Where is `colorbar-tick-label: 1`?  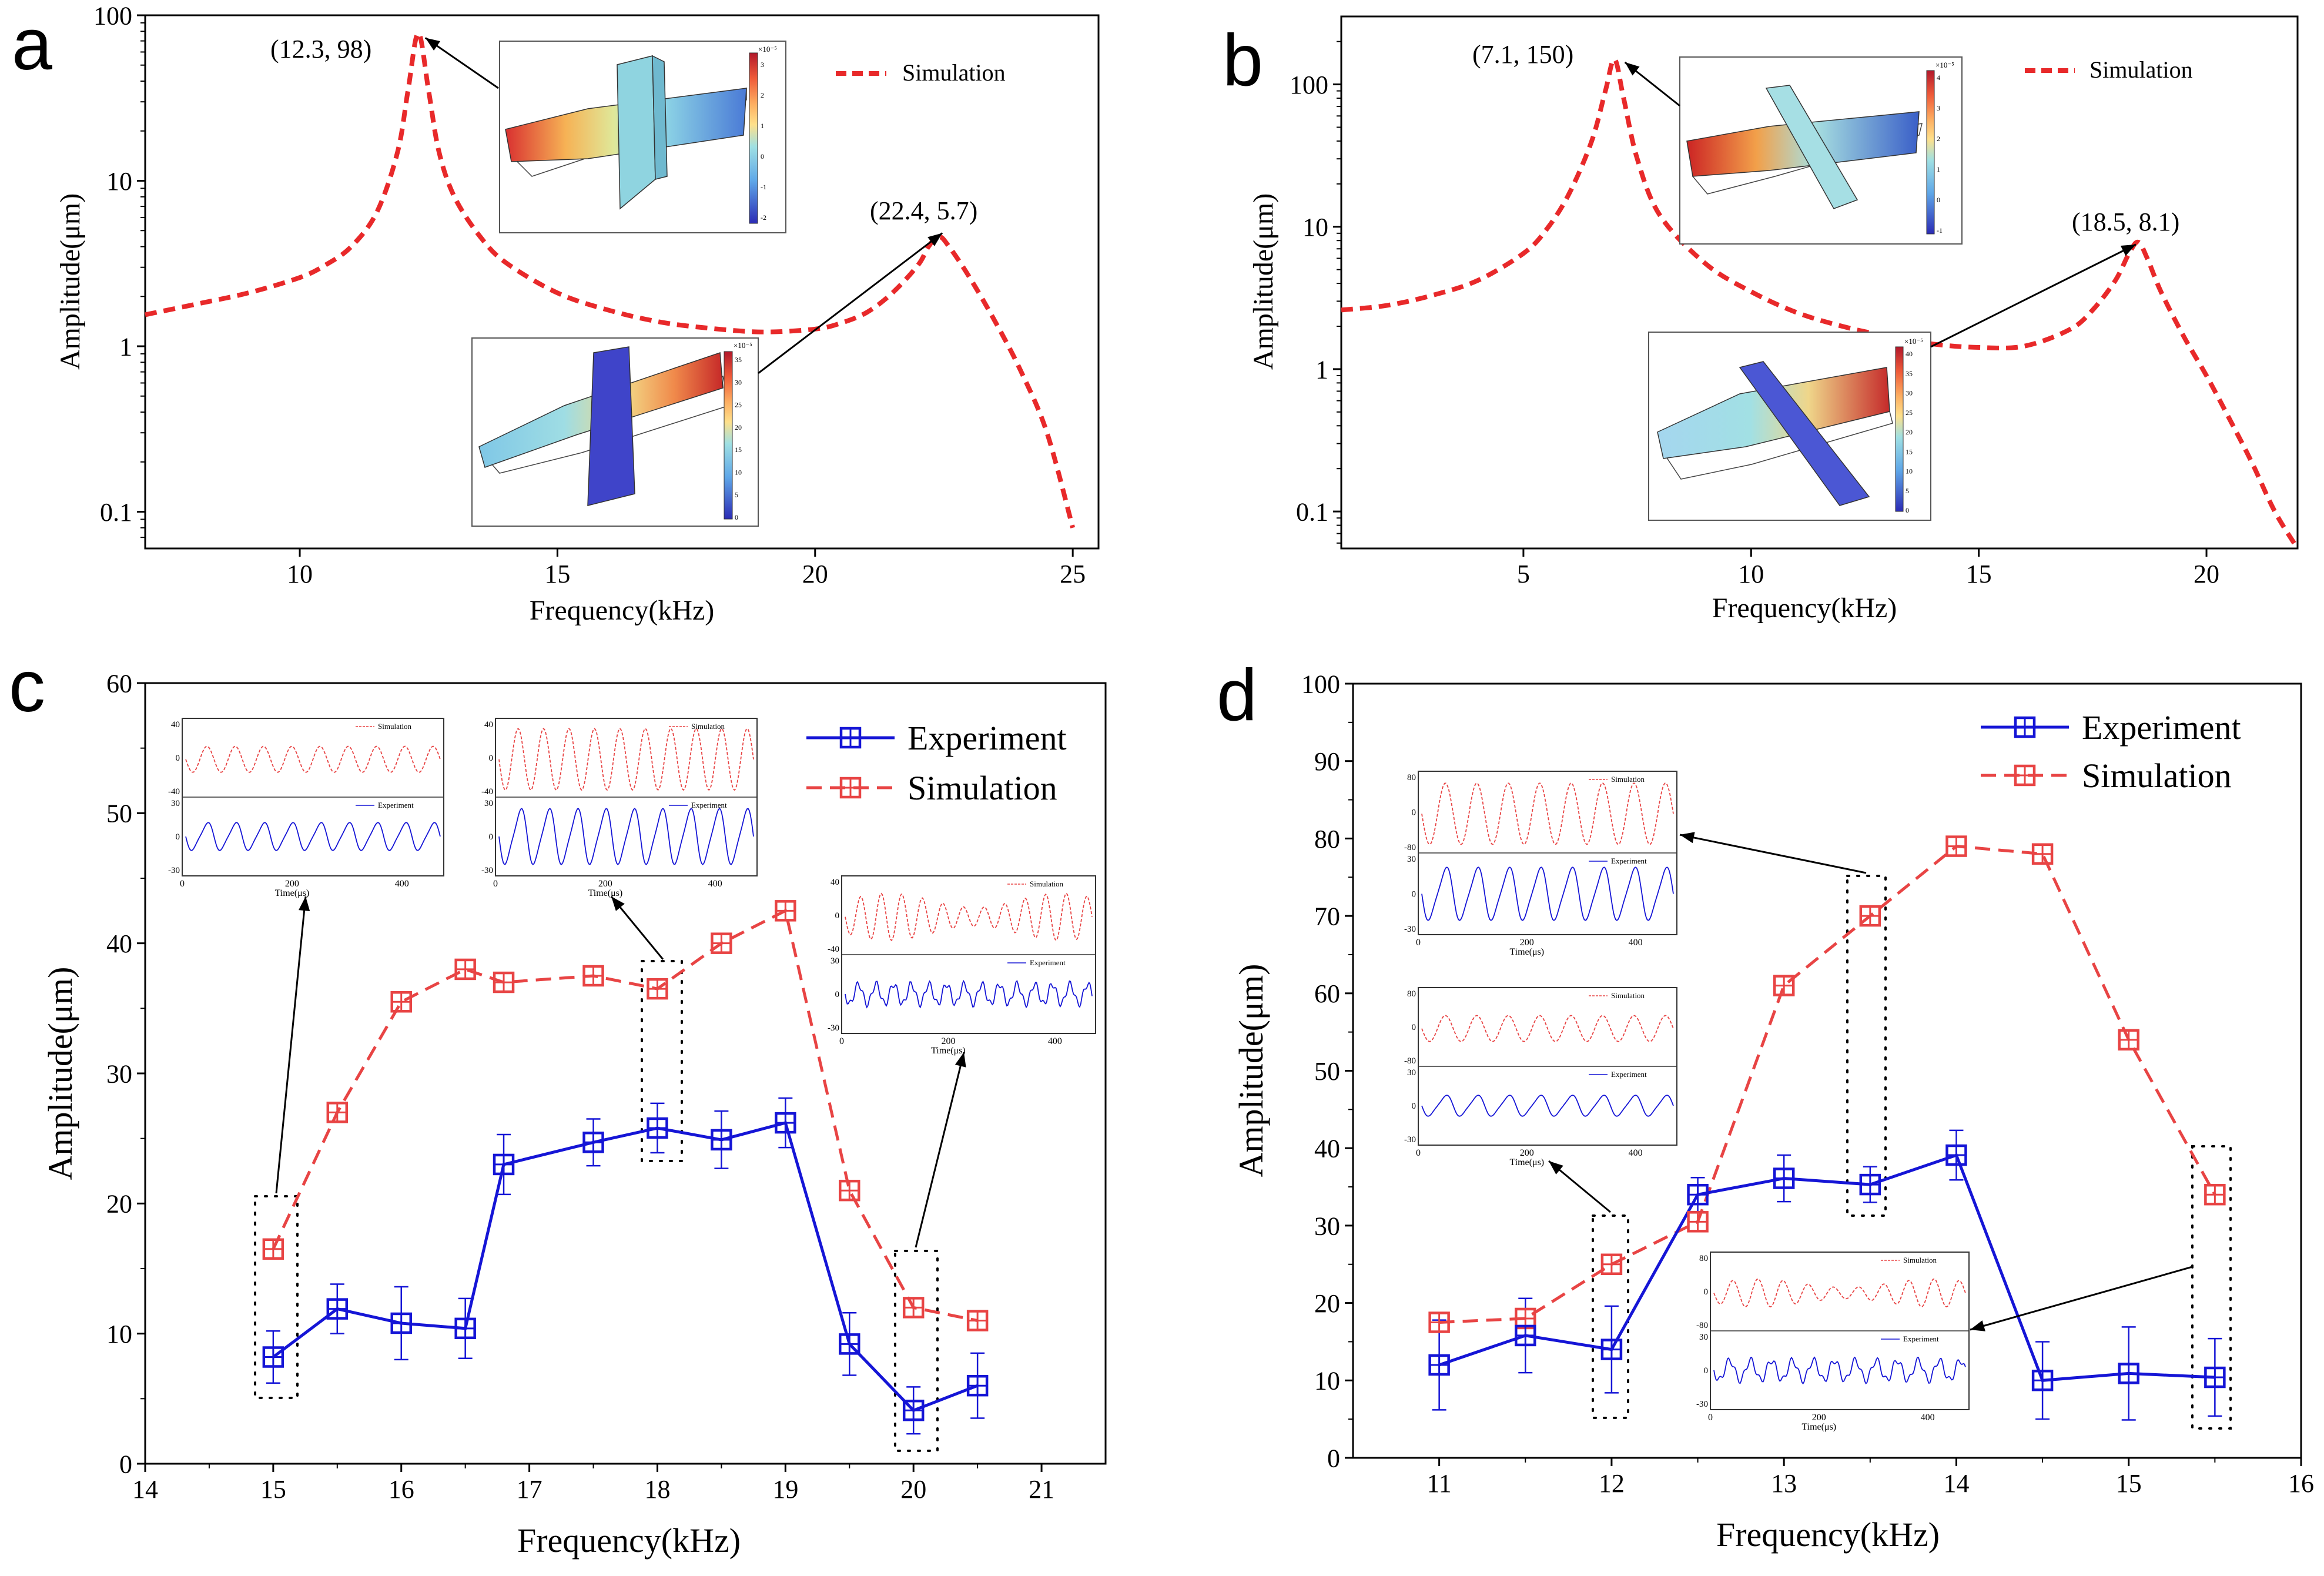 colorbar-tick-label: 1 is located at coordinates (1938, 169).